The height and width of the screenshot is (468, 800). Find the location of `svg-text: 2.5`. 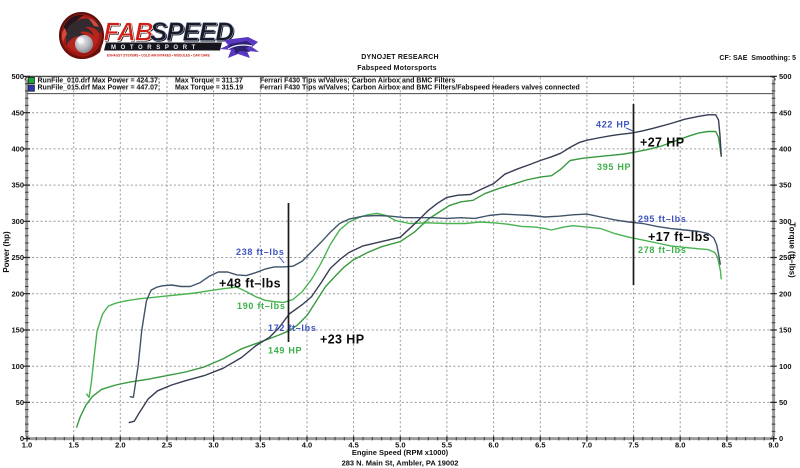

svg-text: 2.5 is located at coordinates (167, 444).